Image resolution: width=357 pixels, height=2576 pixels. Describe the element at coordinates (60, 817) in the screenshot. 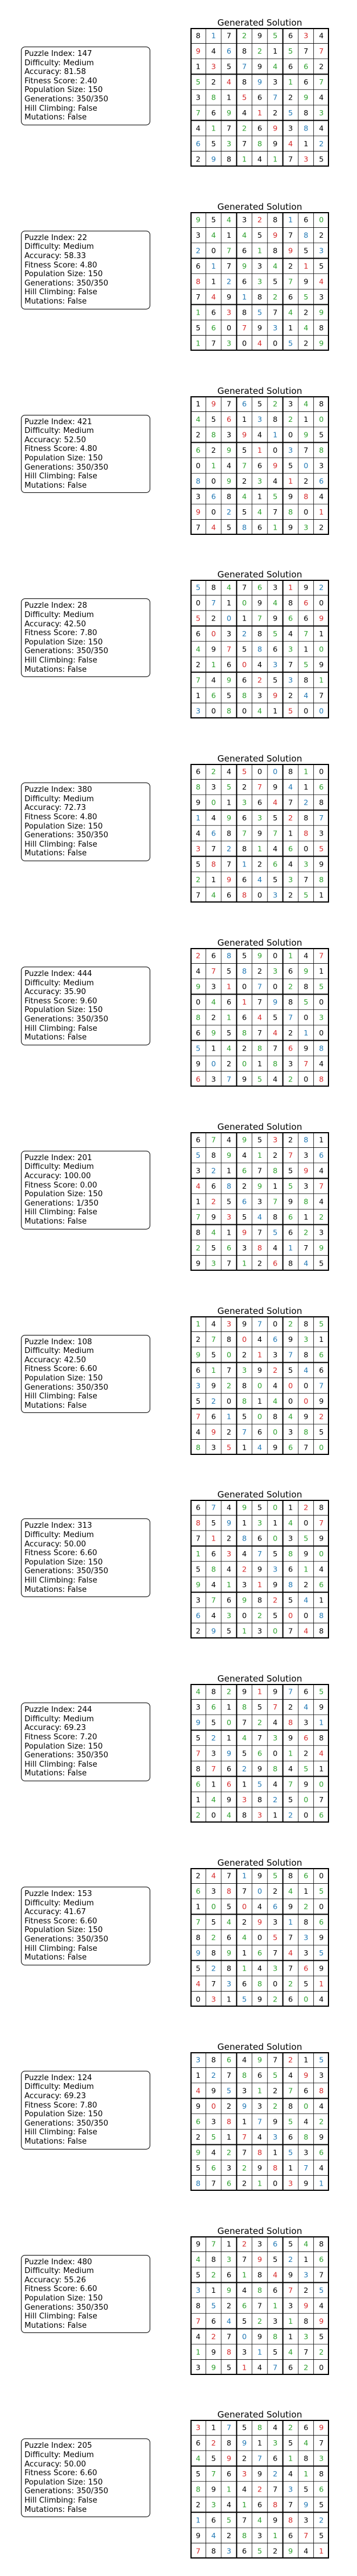

I see `info-line: Fitness Score: 4.80` at that location.